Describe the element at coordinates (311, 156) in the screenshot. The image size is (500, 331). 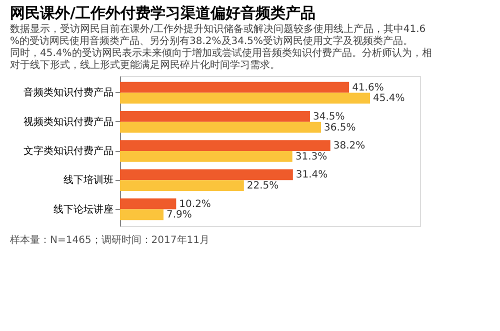
I see `data-label: 31.3%` at that location.